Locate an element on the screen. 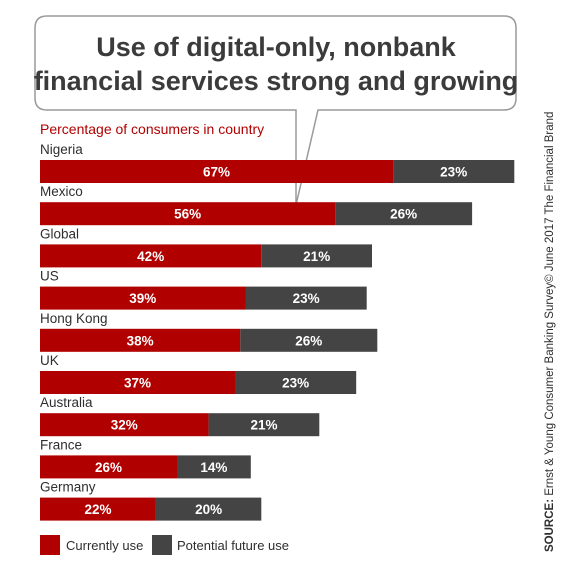 This screenshot has width=565, height=562. bar-value-label-uk-potential-future-use: 23% is located at coordinates (295, 383).